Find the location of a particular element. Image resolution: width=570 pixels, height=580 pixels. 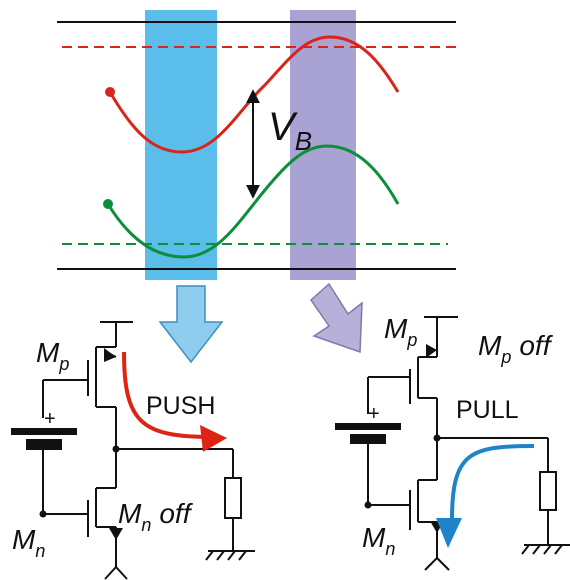

red-waveform-start-dot is located at coordinates (110, 92).